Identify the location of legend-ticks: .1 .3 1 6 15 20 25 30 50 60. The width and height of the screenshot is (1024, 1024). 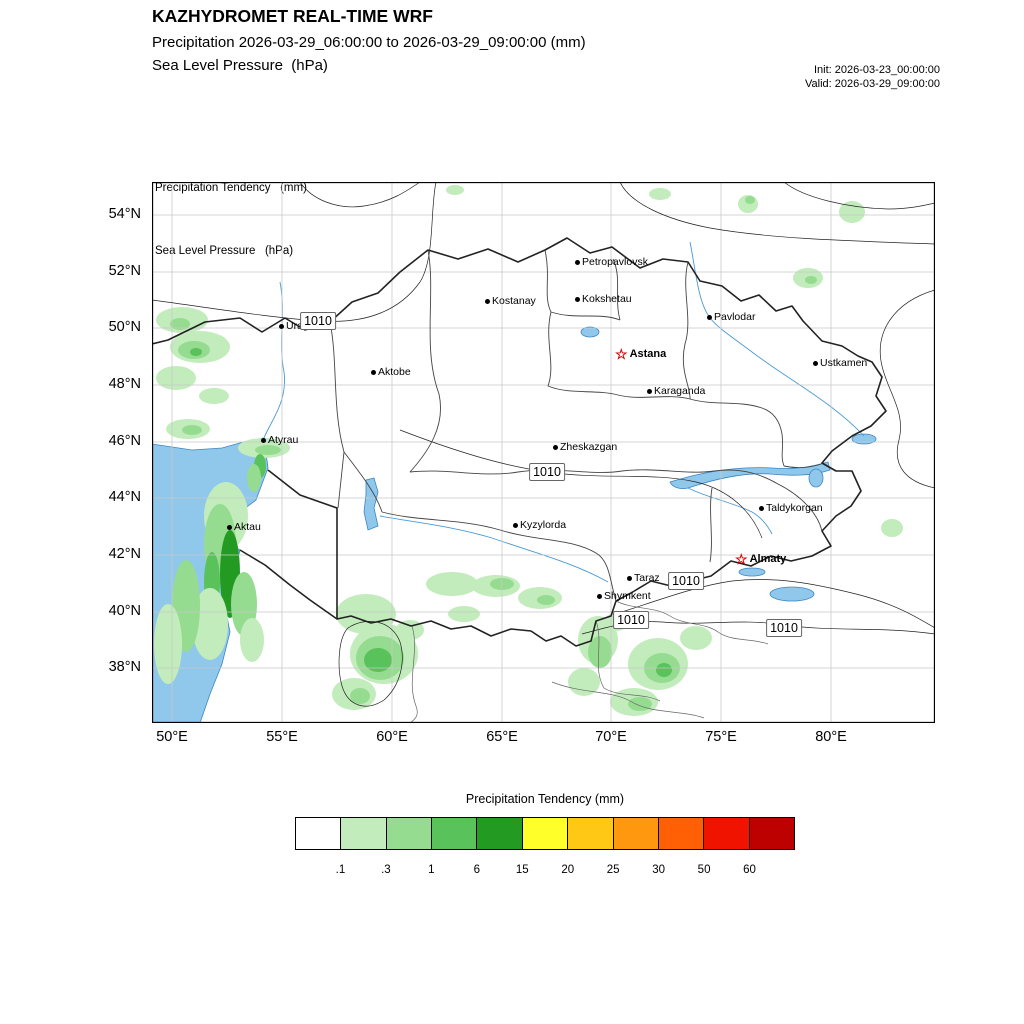
(545, 872).